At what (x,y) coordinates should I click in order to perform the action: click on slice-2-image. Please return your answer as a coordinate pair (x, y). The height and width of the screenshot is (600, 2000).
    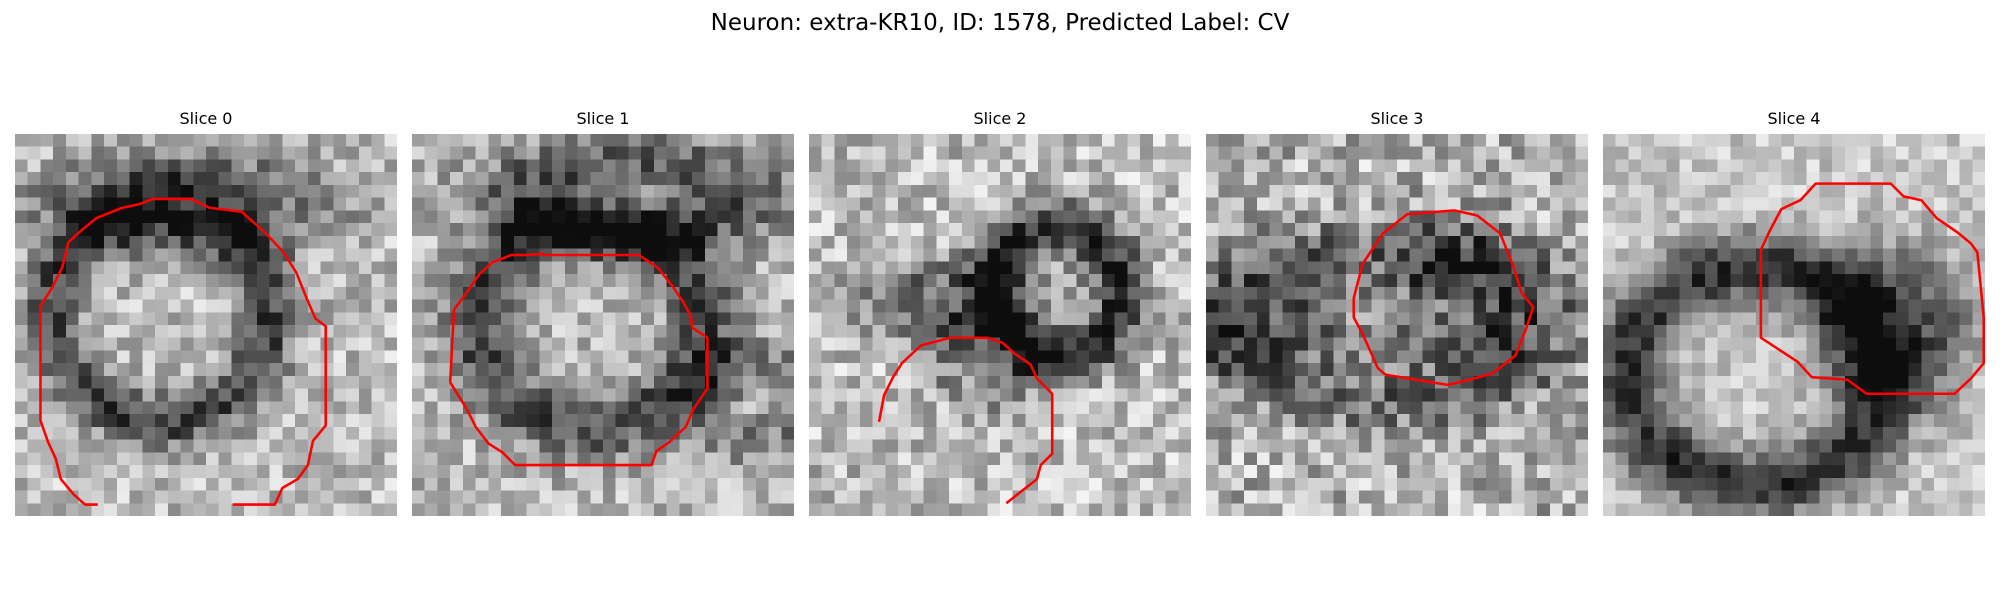
    Looking at the image, I should click on (1000, 325).